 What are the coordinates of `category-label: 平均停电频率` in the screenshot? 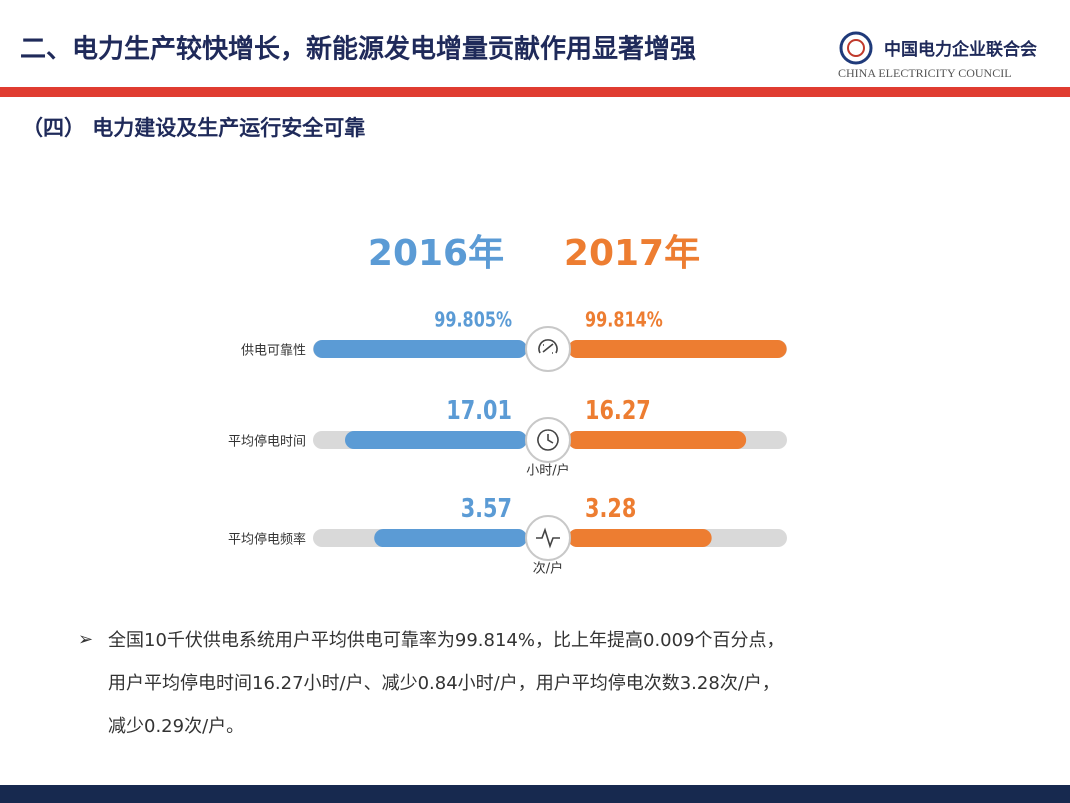 It's located at (267, 540).